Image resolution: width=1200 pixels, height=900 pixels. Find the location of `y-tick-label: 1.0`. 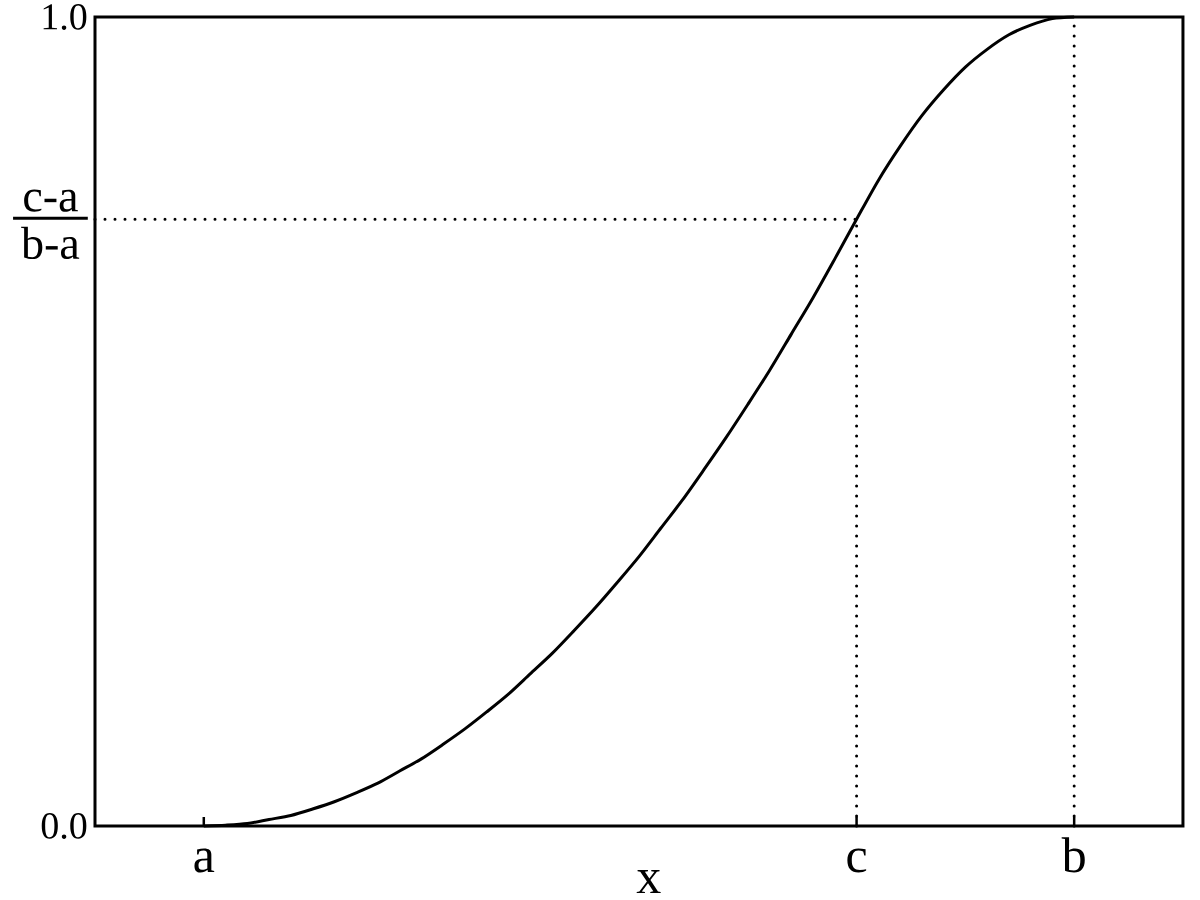

y-tick-label: 1.0 is located at coordinates (65, 17).